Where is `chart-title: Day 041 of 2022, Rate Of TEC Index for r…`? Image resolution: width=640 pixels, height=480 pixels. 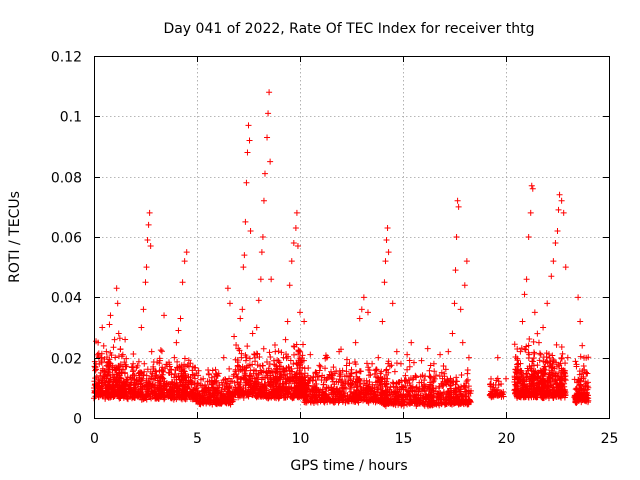 chart-title: Day 041 of 2022, Rate Of TEC Index for r… is located at coordinates (348, 29).